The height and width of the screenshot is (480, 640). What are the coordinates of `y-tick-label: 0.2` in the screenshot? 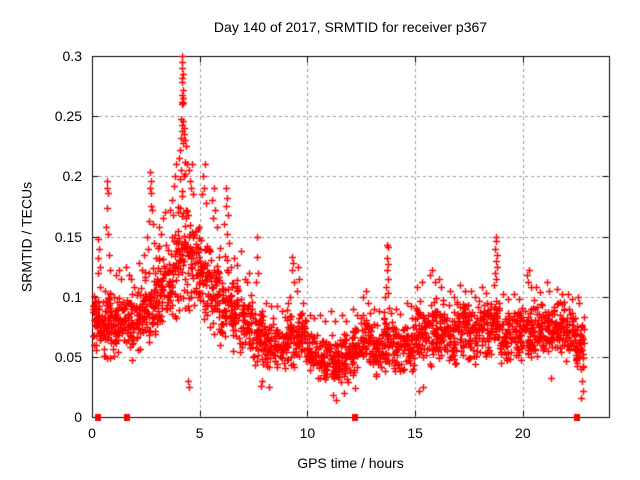 It's located at (72, 176).